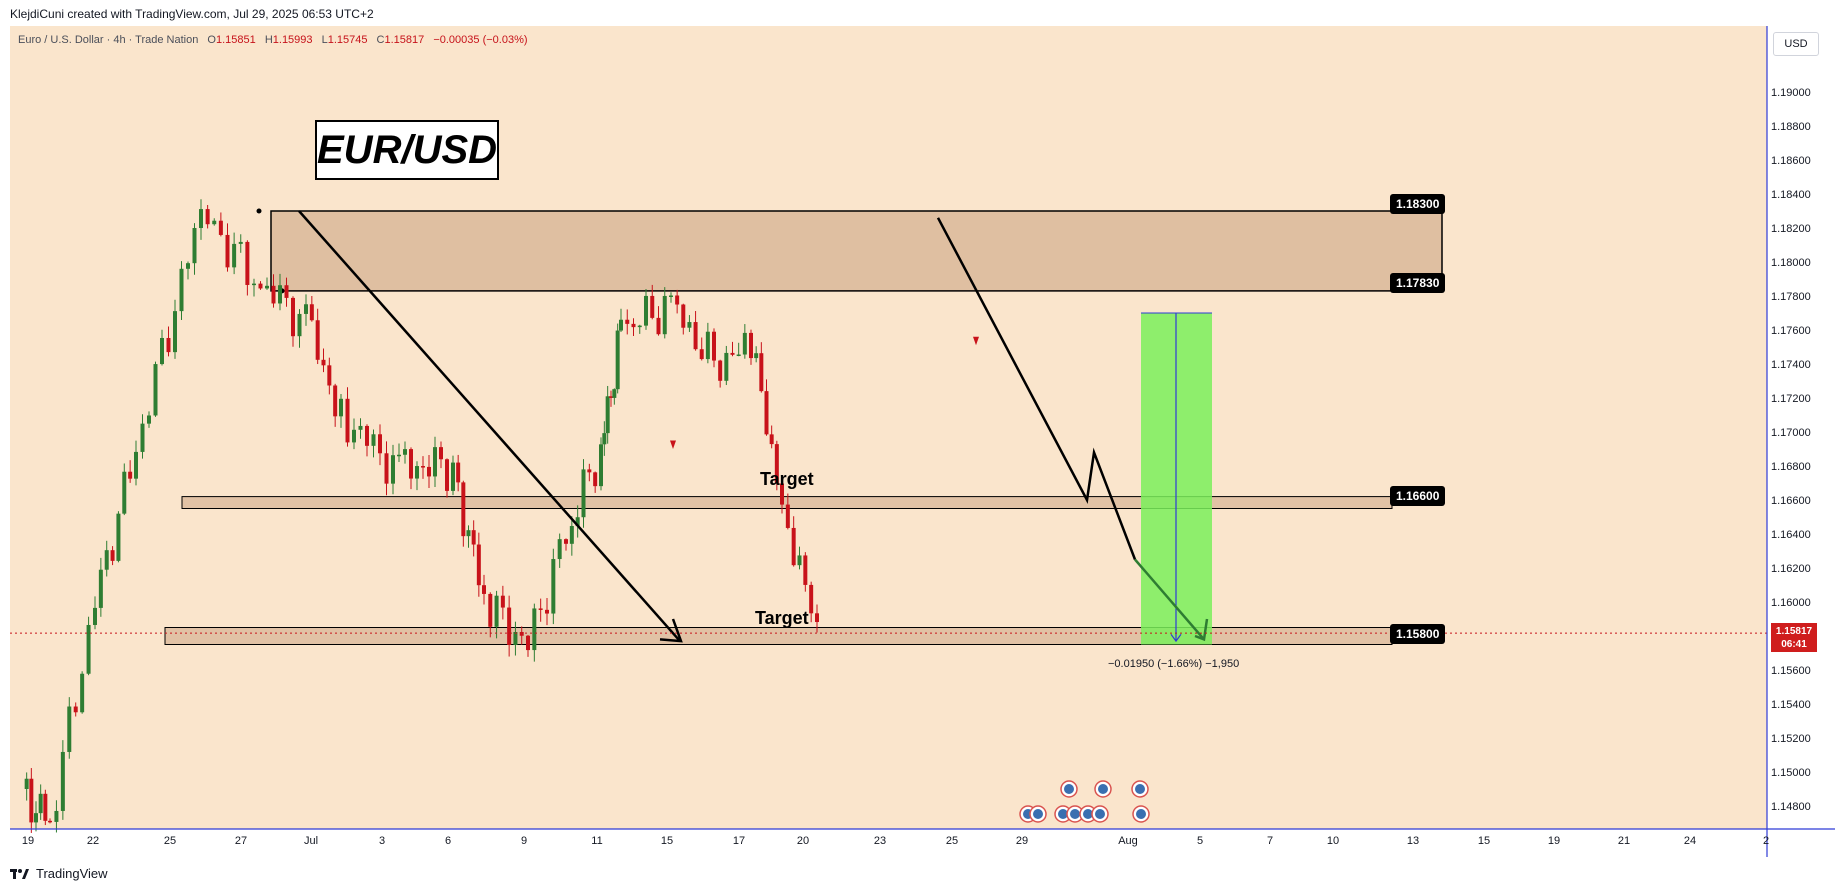  Describe the element at coordinates (1801, 441) in the screenshot. I see `price-axis-background` at that location.